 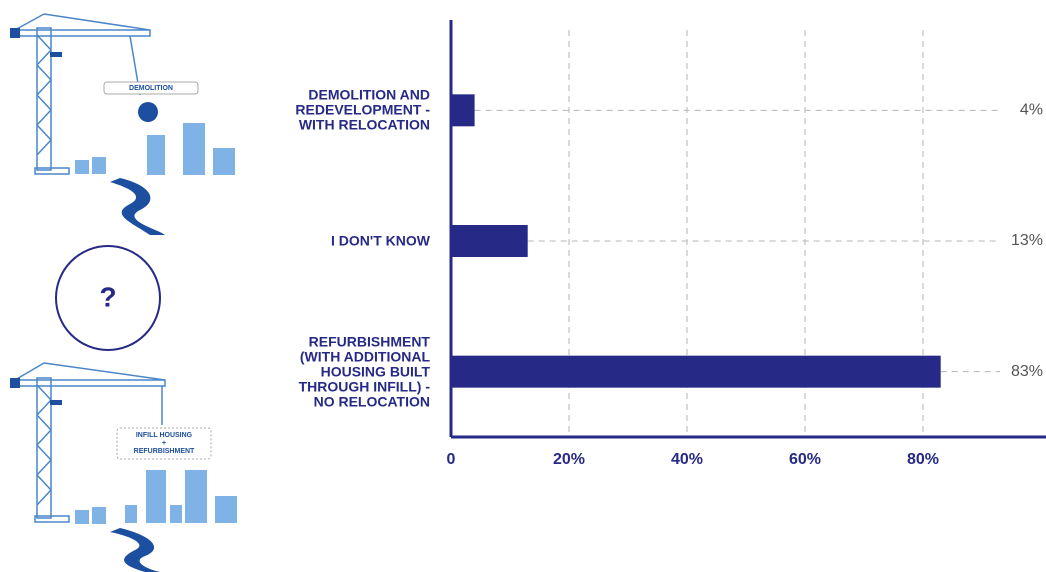 I want to click on value-label: 83%, so click(x=1027, y=371).